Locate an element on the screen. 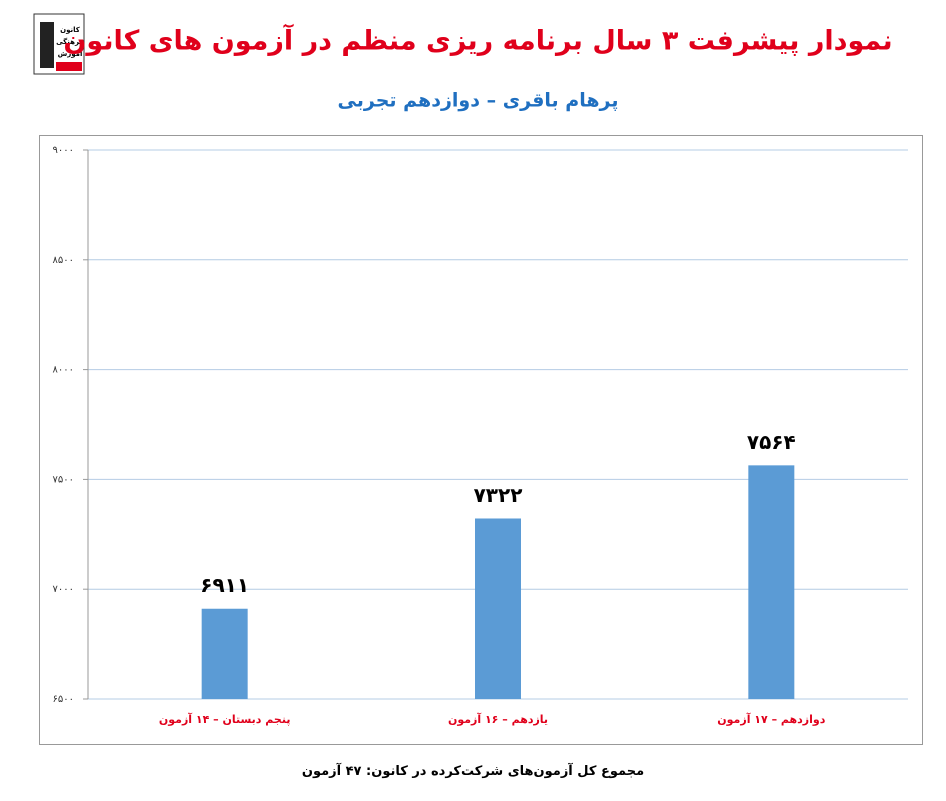 The image size is (946, 801). logo-band is located at coordinates (69, 66).